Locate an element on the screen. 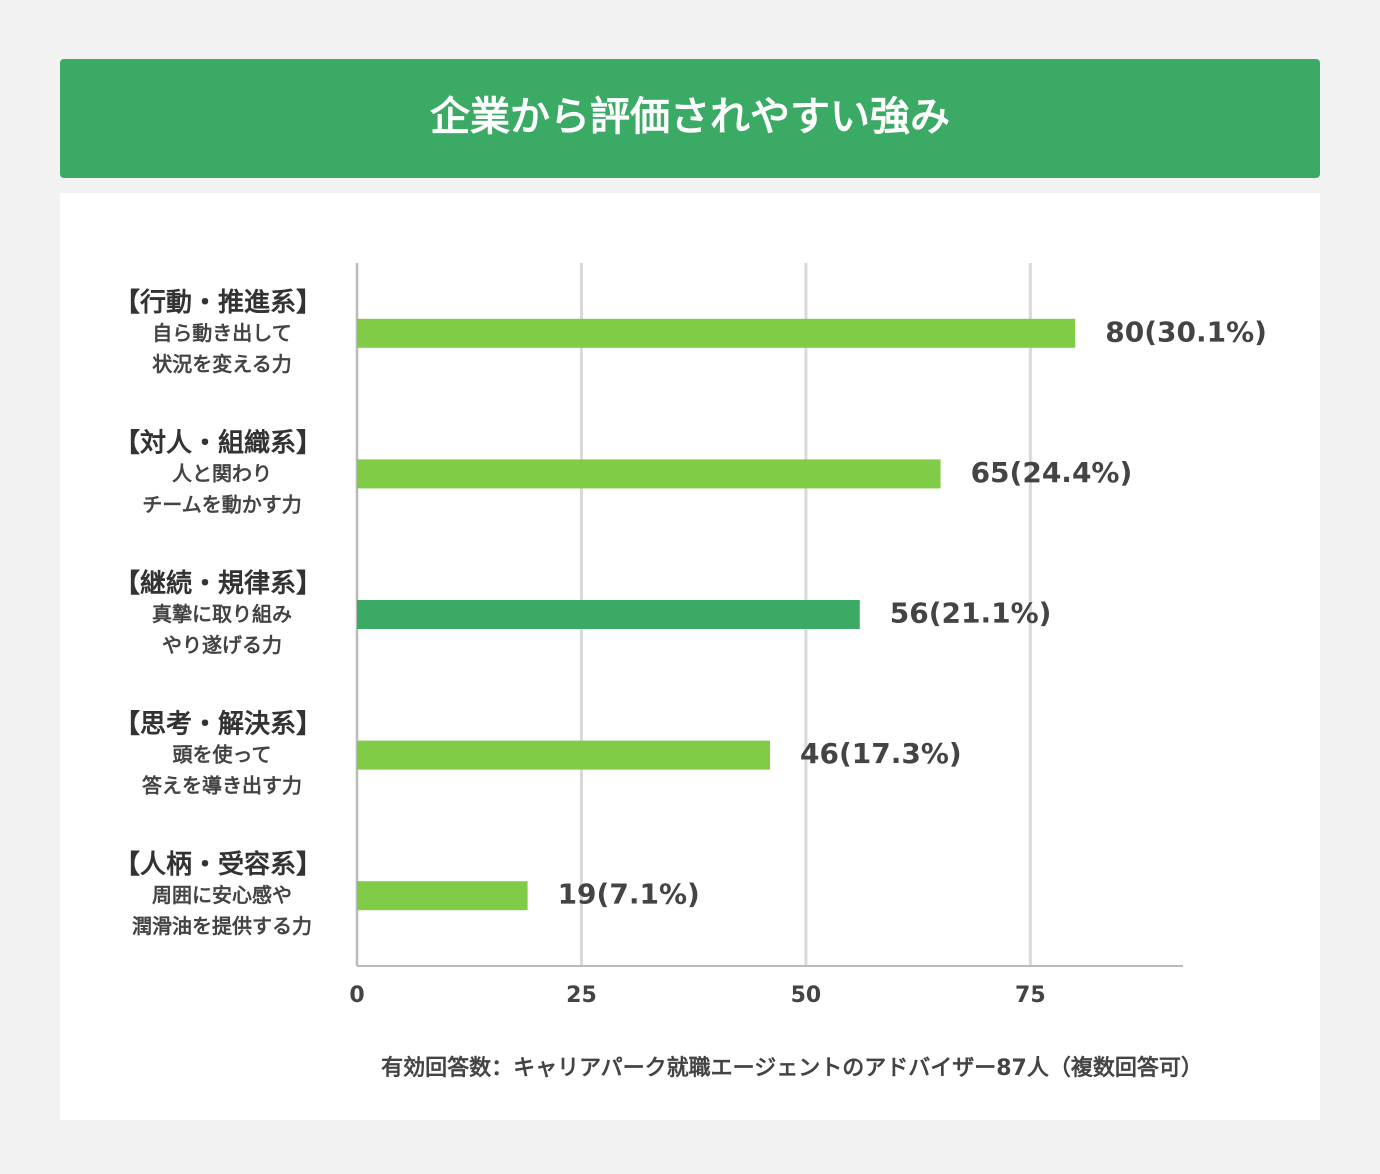 The width and height of the screenshot is (1380, 1174). category-description: 真摯に取り組み is located at coordinates (222, 614).